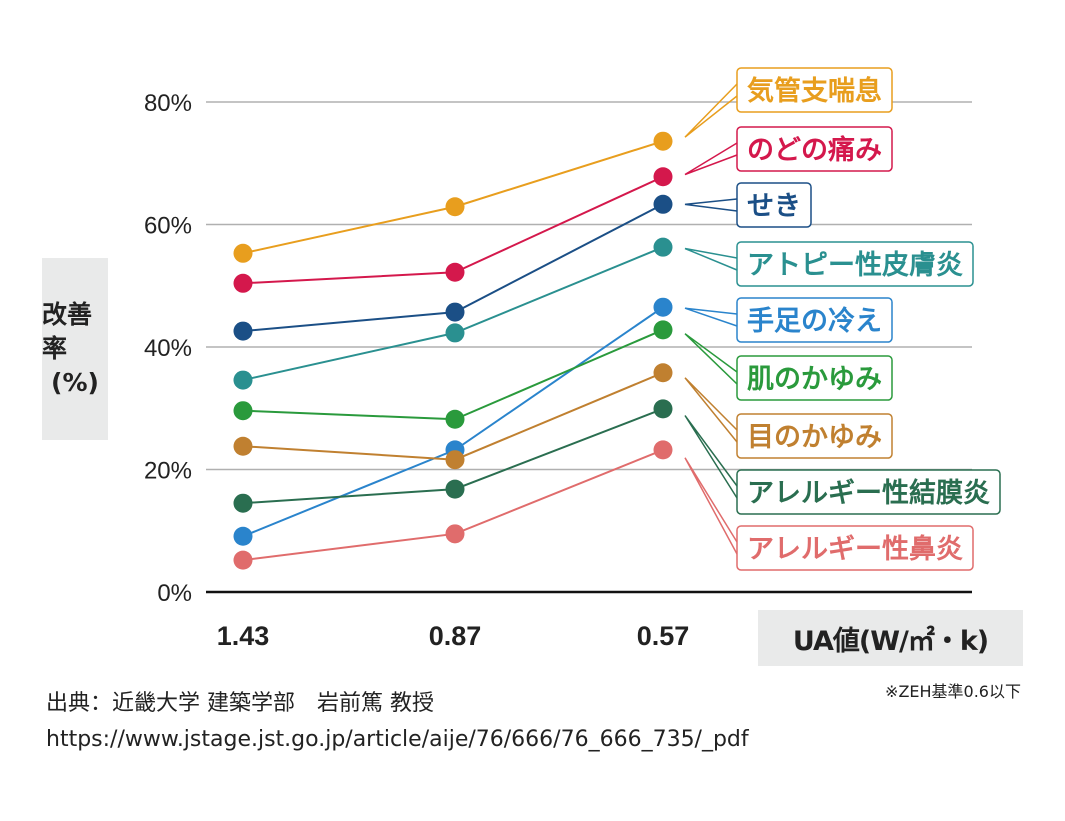 The image size is (1065, 821). What do you see at coordinates (75, 382) in the screenshot?
I see `y-axis-label-line2: (%)` at bounding box center [75, 382].